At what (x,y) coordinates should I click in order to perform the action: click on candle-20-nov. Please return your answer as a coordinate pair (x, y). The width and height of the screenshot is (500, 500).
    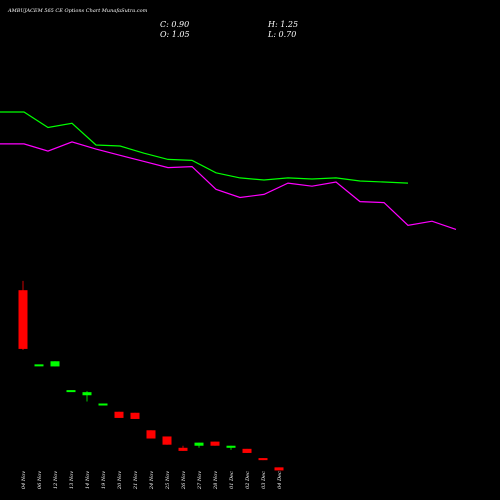
    Looking at the image, I should click on (119, 414).